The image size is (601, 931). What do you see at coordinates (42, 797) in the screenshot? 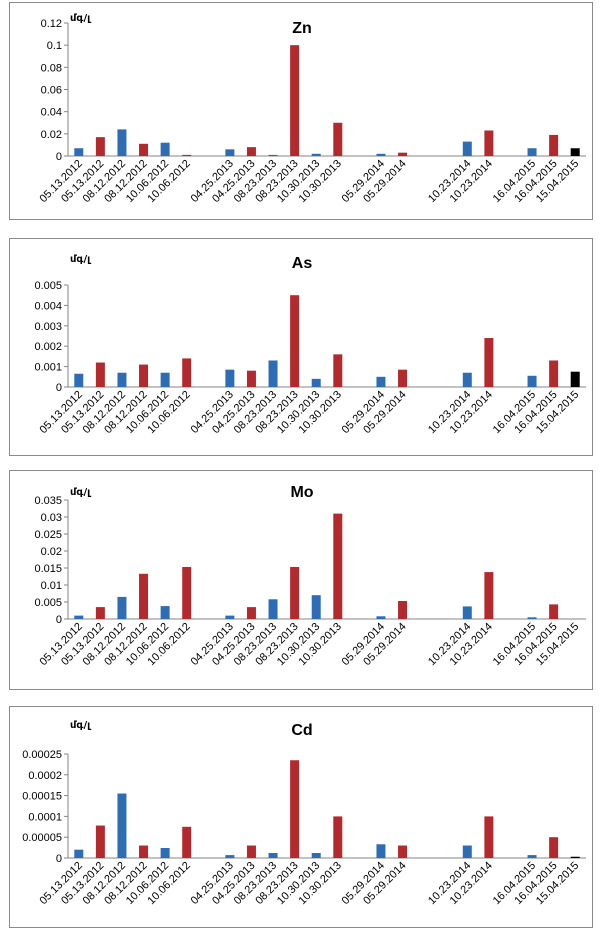
I see `y-tick-label: 0.00015` at bounding box center [42, 797].